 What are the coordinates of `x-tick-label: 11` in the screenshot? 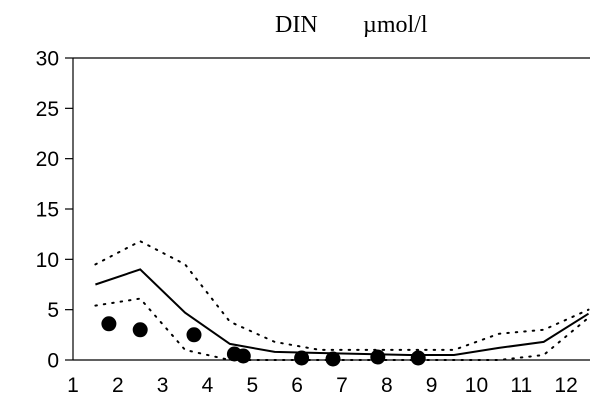 It's located at (521, 385).